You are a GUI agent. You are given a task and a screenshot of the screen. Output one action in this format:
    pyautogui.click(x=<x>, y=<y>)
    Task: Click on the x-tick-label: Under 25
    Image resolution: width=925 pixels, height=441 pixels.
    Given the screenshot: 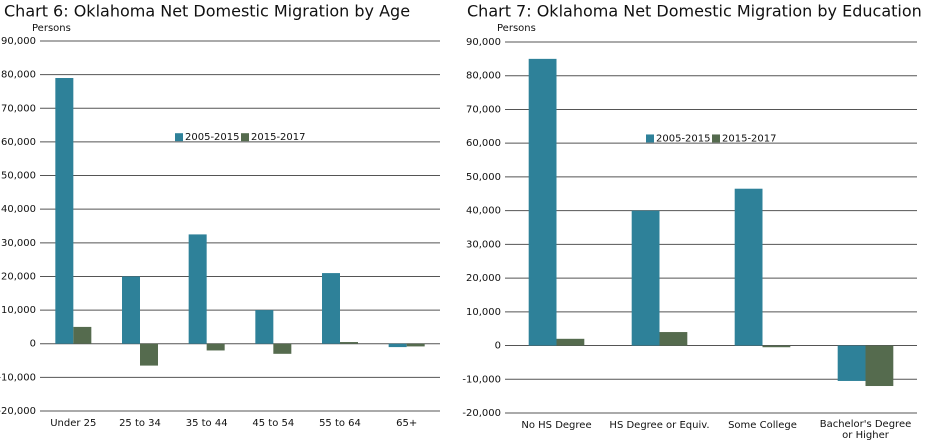 What is the action you would take?
    pyautogui.click(x=73, y=423)
    